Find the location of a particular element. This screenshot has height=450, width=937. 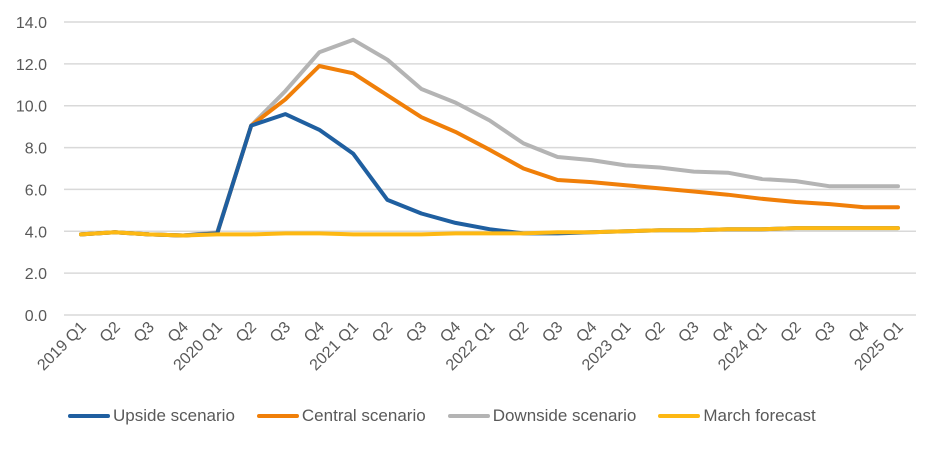

y-tick-label: 12.0 is located at coordinates (31, 65).